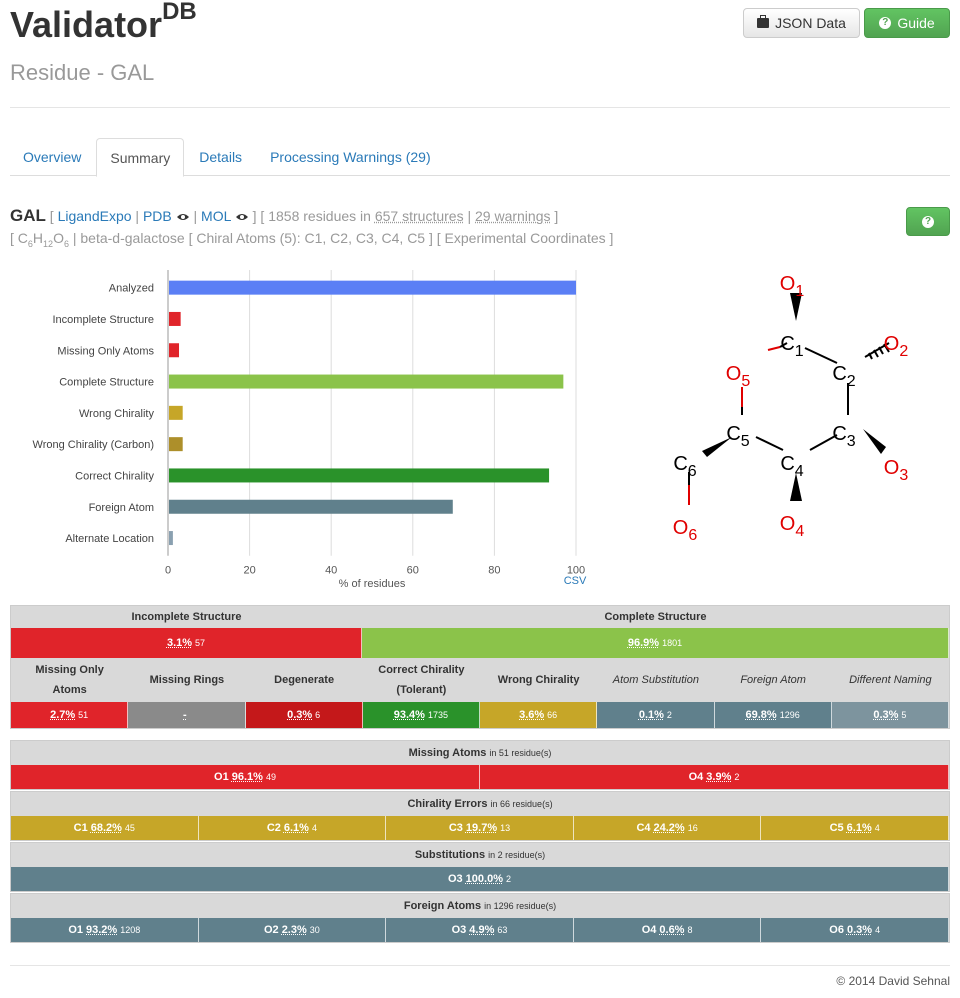 This screenshot has width=960, height=998. Describe the element at coordinates (714, 777) in the screenshot. I see `atom-stat-cell: O4 3.9% 2` at that location.